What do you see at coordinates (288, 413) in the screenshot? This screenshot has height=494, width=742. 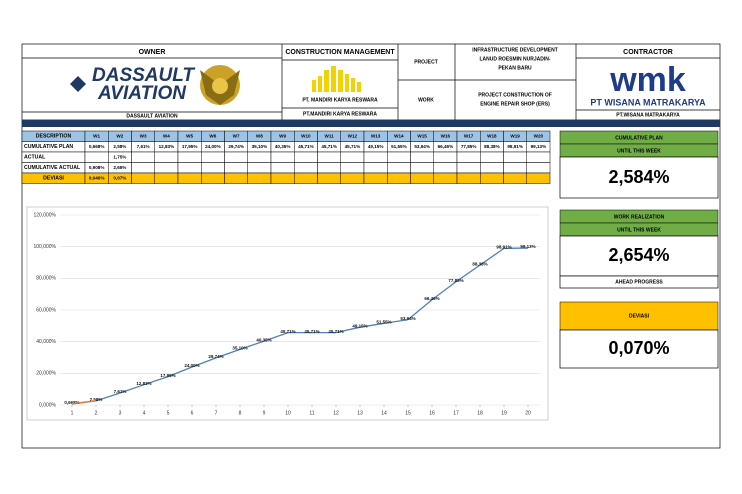 I see `x-tick-label: 10` at bounding box center [288, 413].